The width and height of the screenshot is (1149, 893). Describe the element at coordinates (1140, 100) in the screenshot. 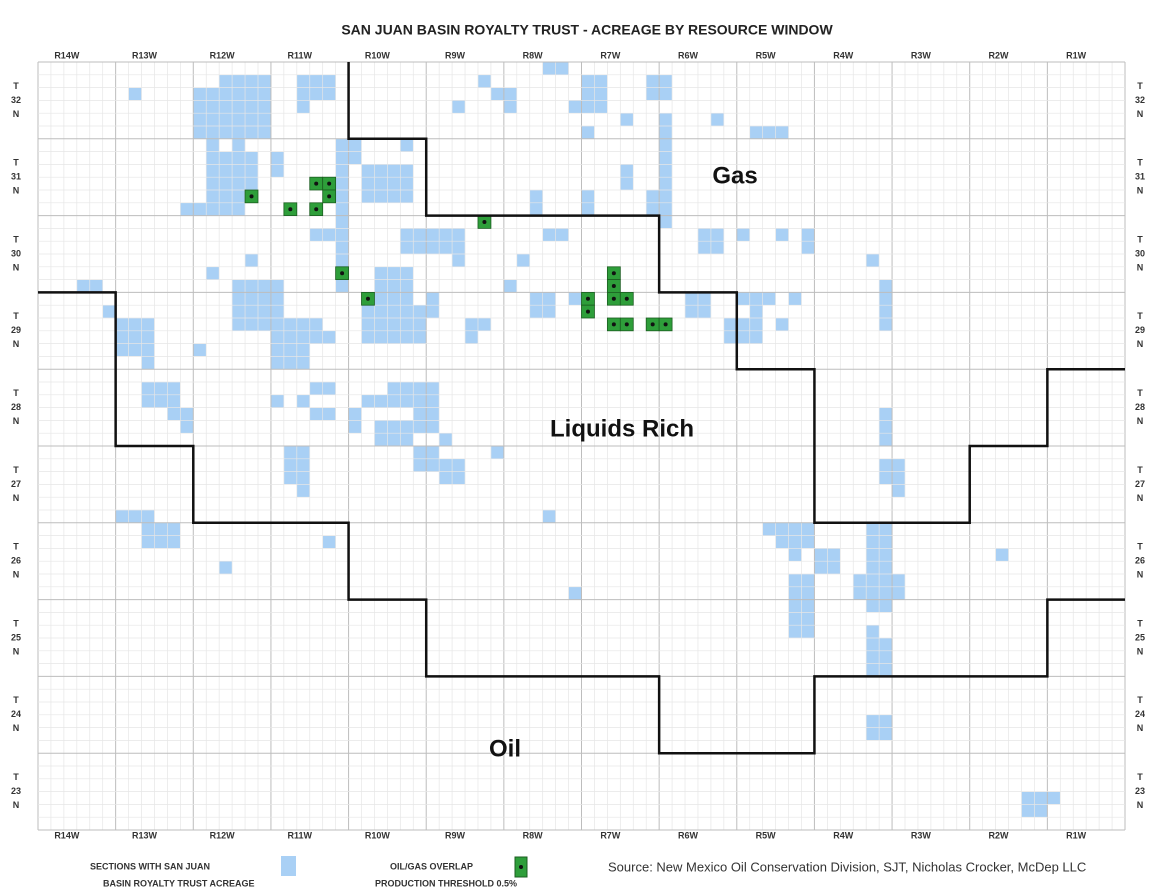

I see `township-label-right: 32` at that location.